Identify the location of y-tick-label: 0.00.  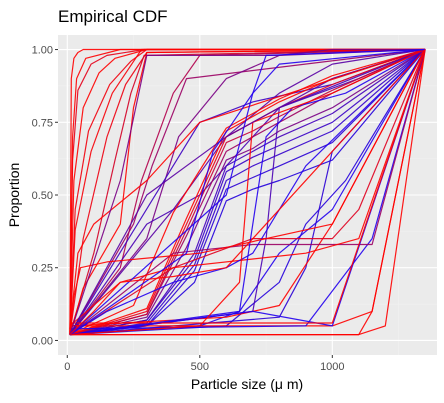
(42, 341).